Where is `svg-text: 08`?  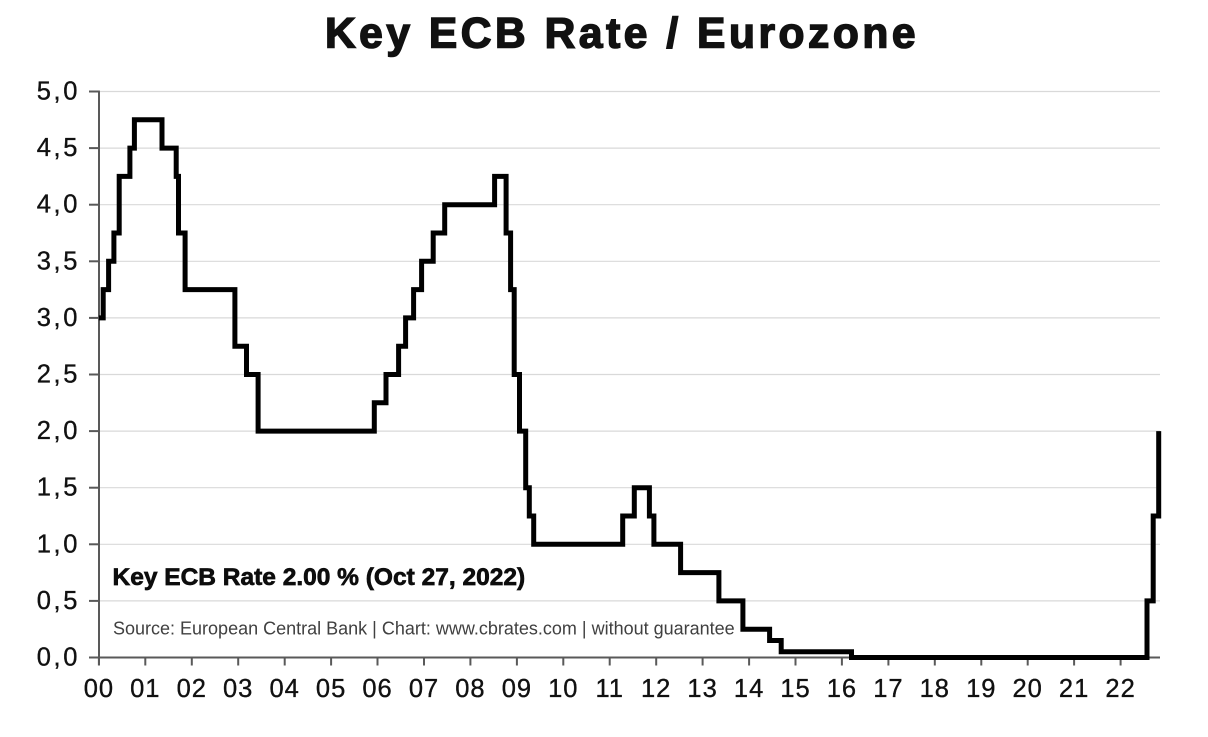 svg-text: 08 is located at coordinates (470, 689).